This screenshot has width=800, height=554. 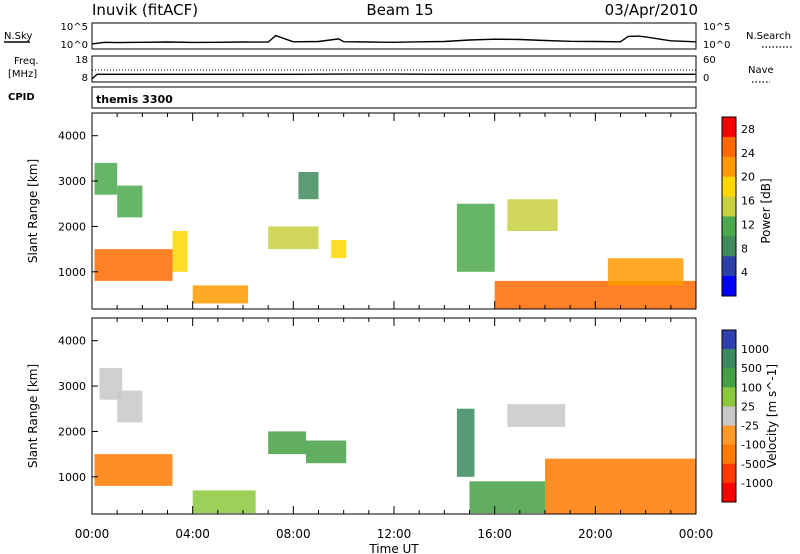 What do you see at coordinates (766, 210) in the screenshot?
I see `power-colorbar-label: Power [dB]` at bounding box center [766, 210].